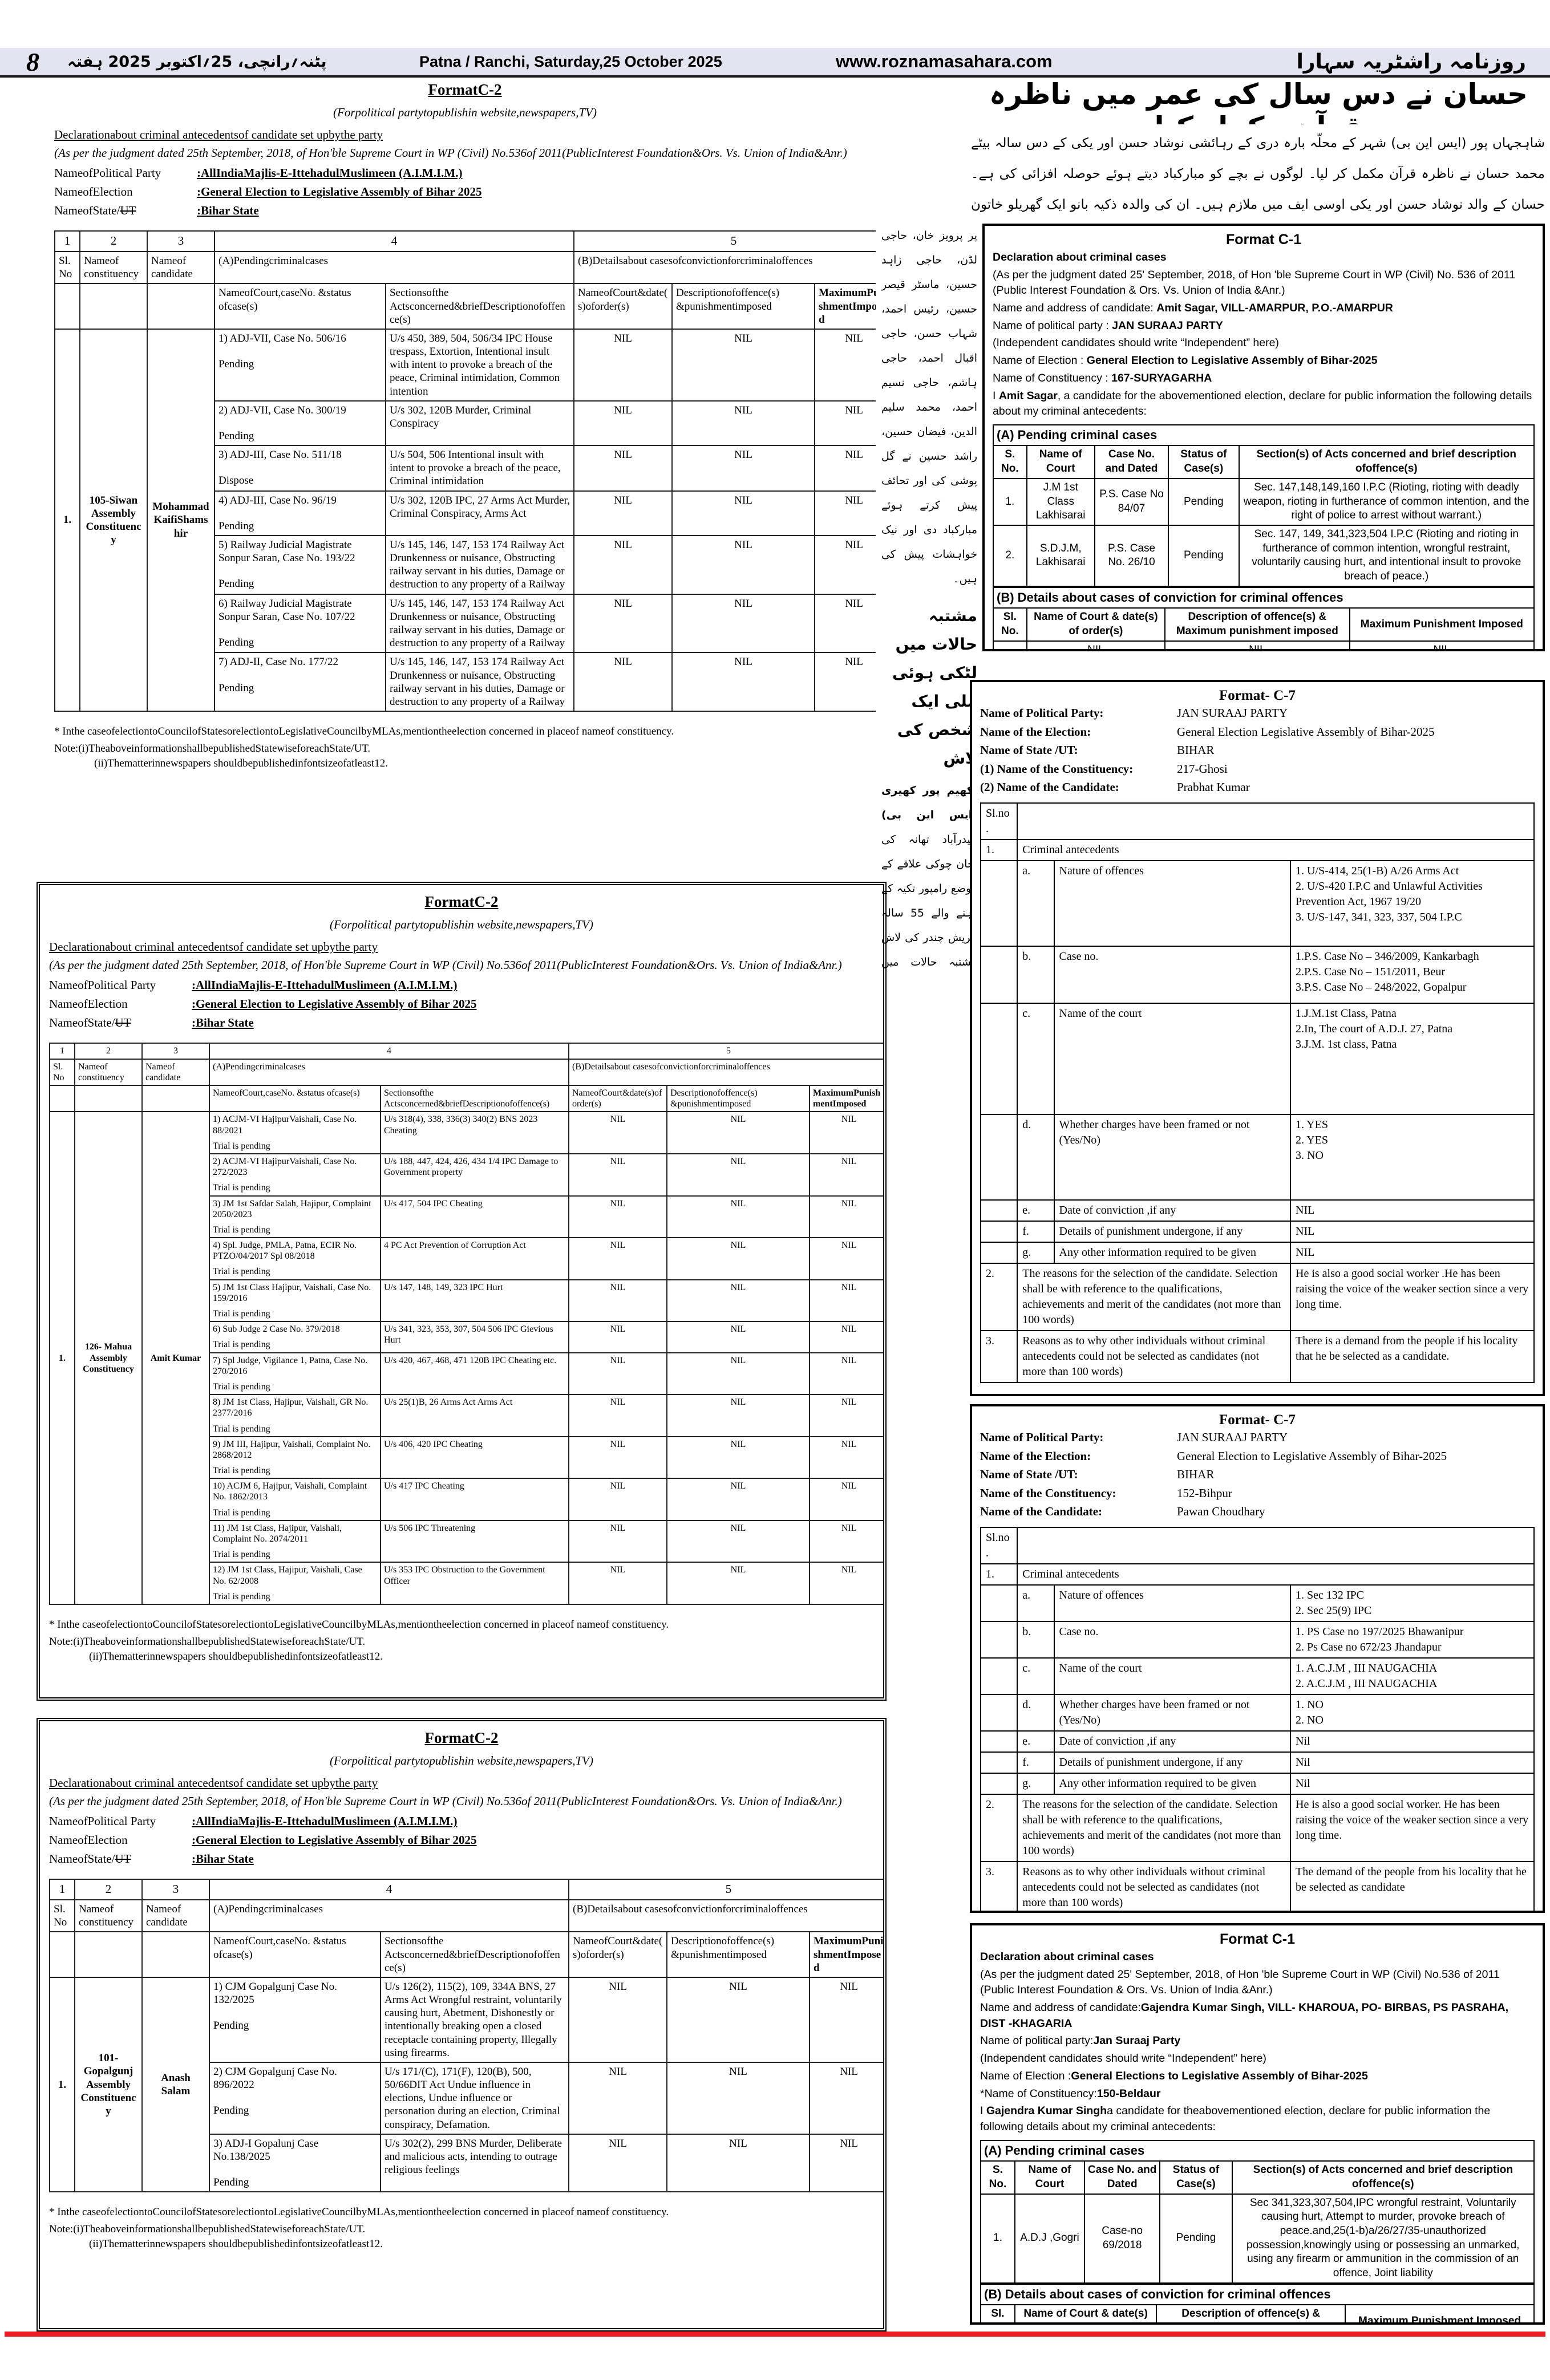 Image resolution: width=1550 pixels, height=2380 pixels. Describe the element at coordinates (236, 688) in the screenshot. I see `case-status: Pending` at that location.